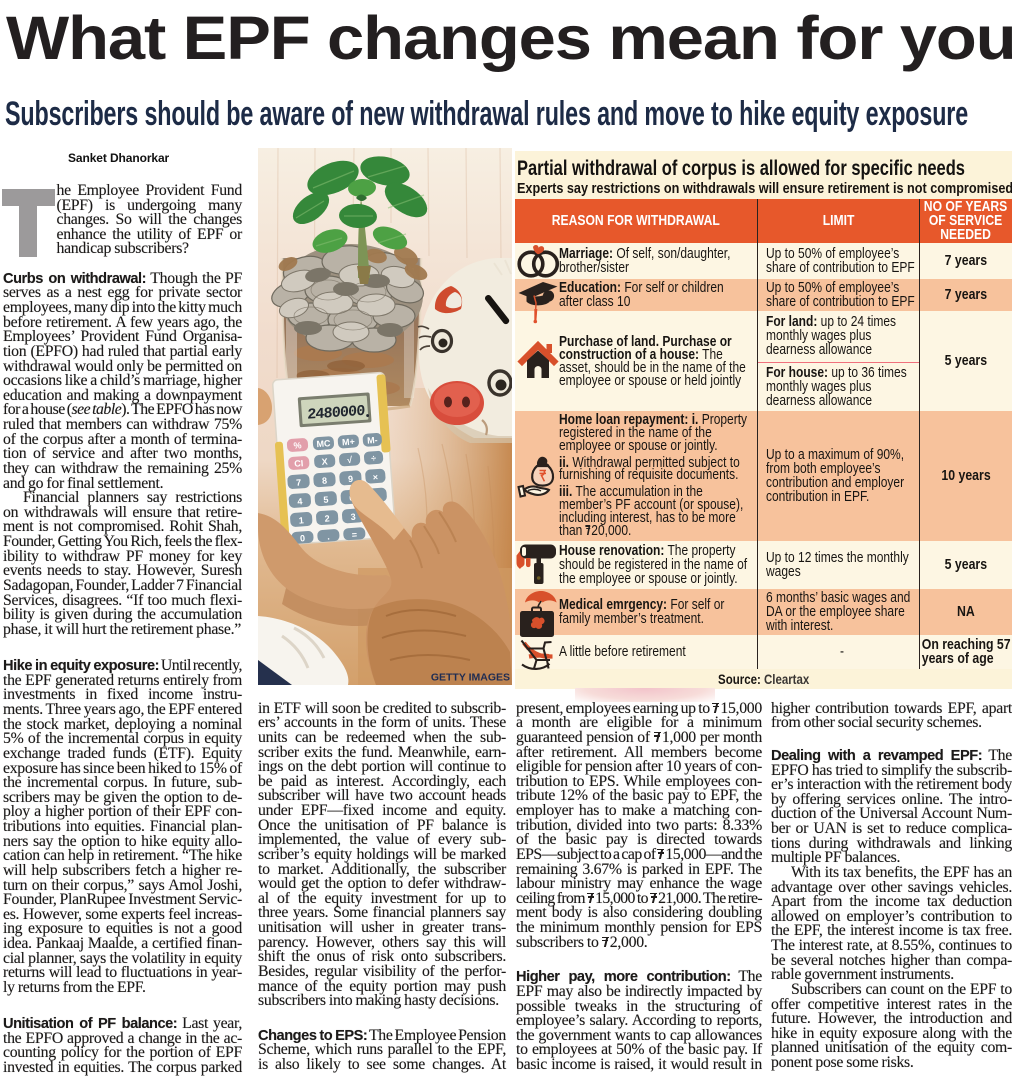  What do you see at coordinates (470, 678) in the screenshot?
I see `svg-text: GETTY IMAGES` at bounding box center [470, 678].